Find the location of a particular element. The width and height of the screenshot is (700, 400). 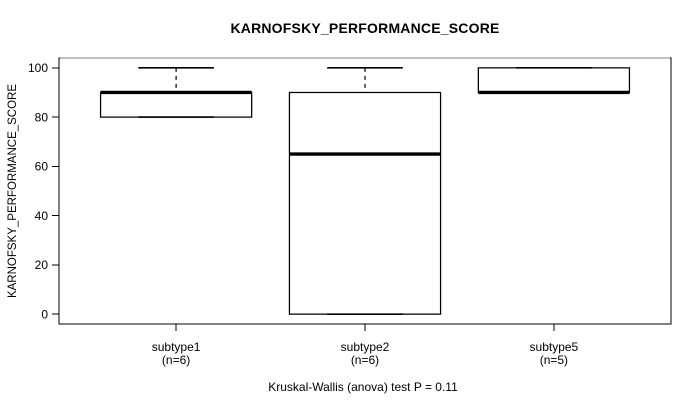

box-subtype2 is located at coordinates (365, 203).